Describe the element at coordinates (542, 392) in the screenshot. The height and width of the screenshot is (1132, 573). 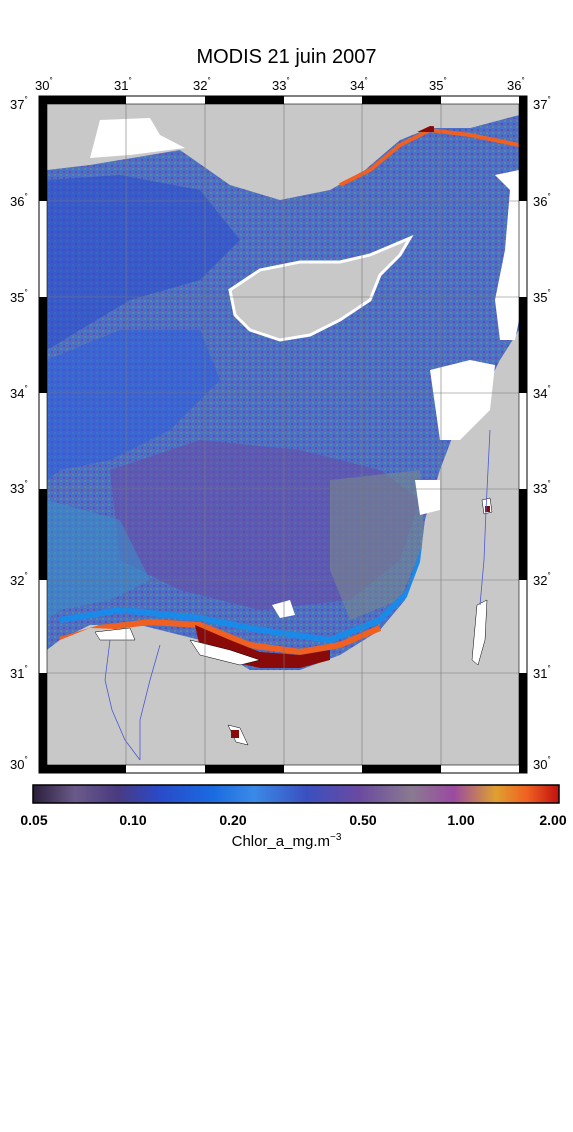
I see `lat-tick-34-right: 34°` at that location.